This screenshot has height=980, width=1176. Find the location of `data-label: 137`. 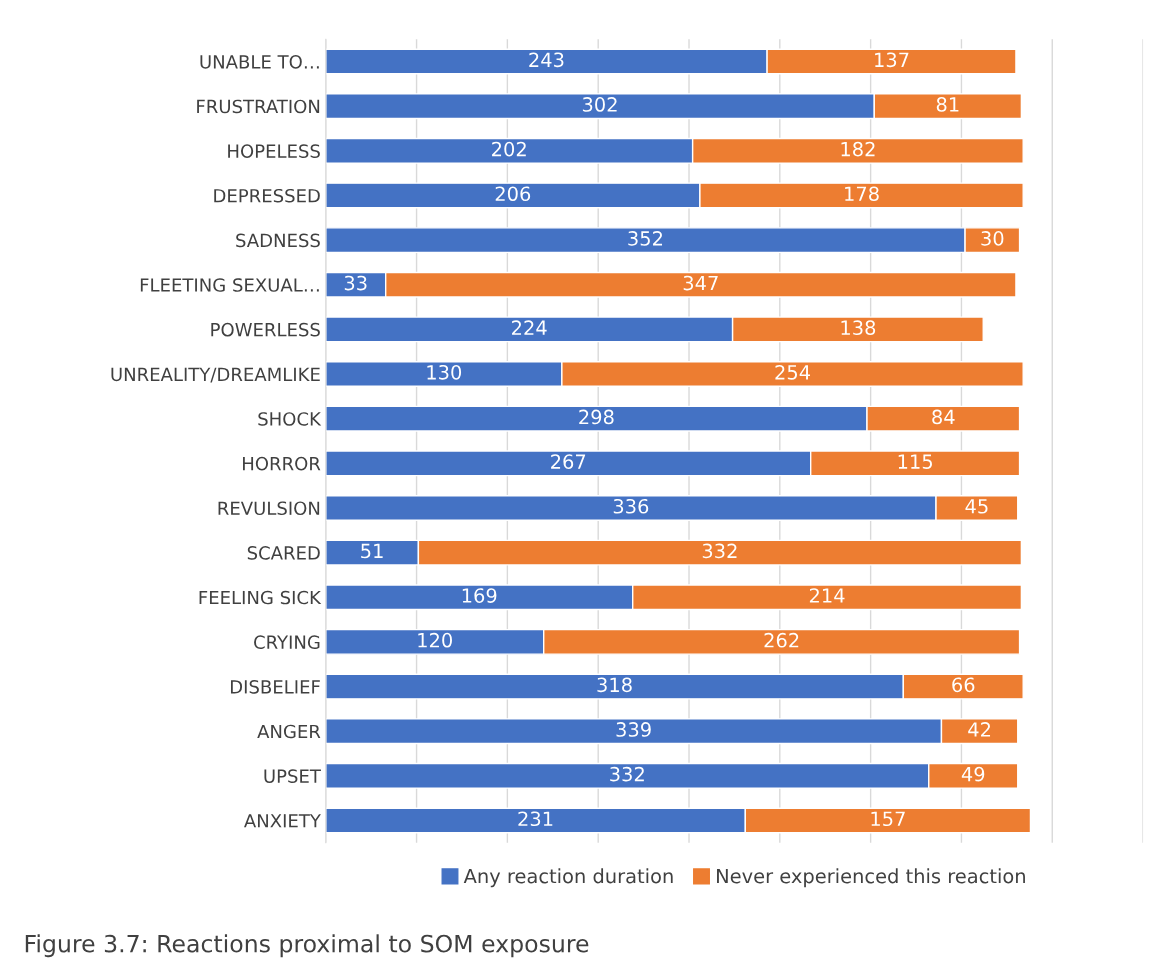

data-label: 137 is located at coordinates (892, 60).